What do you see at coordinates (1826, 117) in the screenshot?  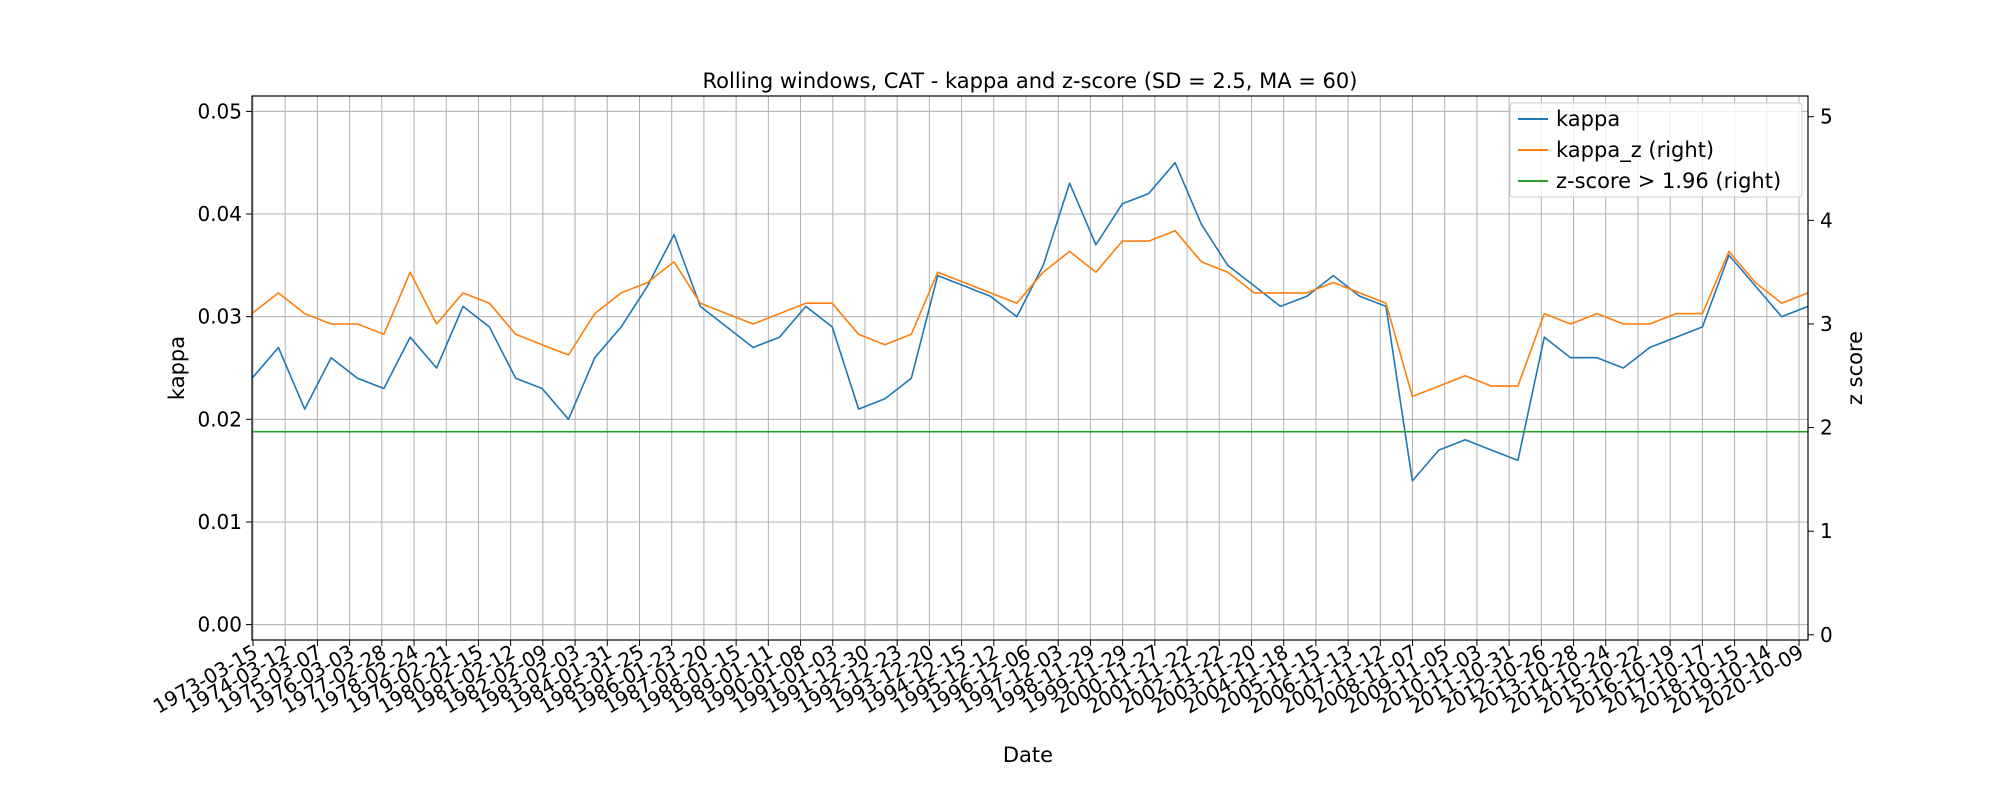 I see `y-tick-label-right: 5` at bounding box center [1826, 117].